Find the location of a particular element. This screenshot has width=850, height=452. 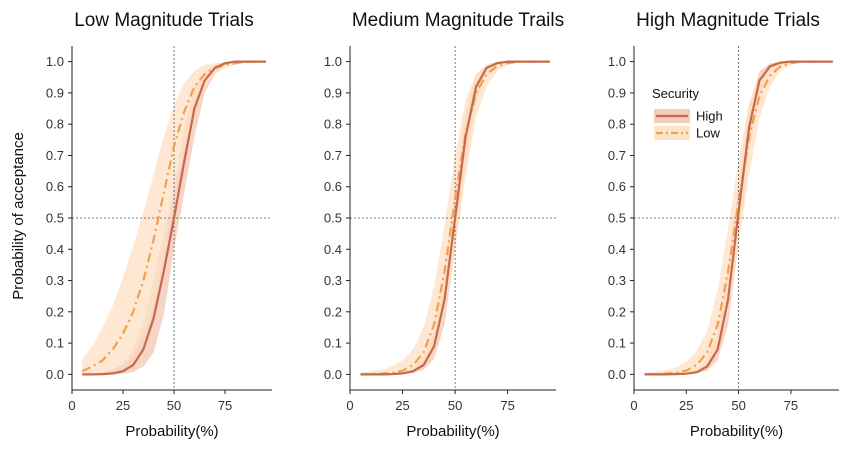

panel-title: High Magnitude Trials is located at coordinates (728, 20).